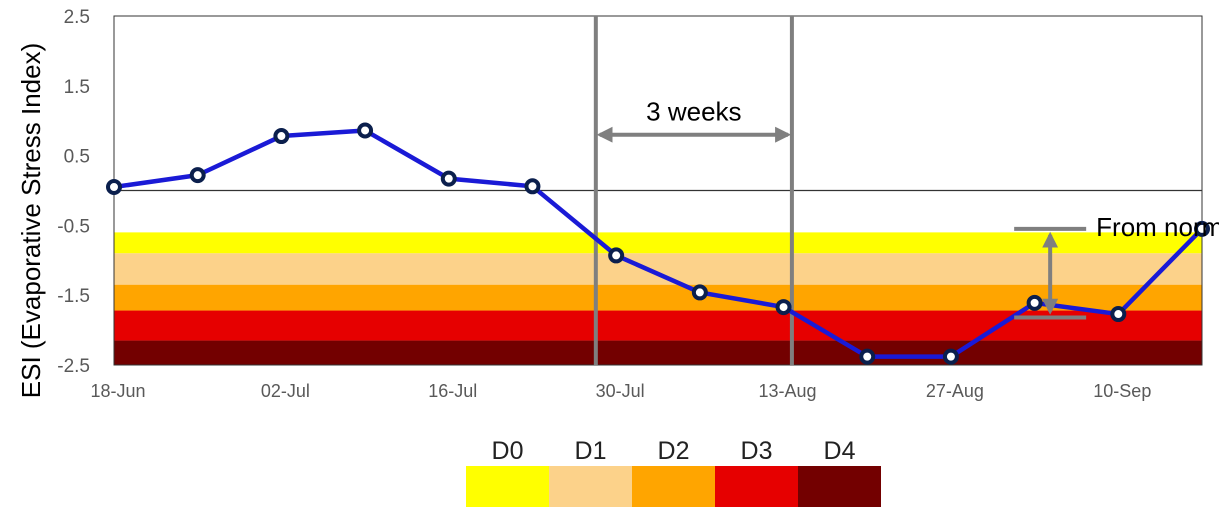 The image size is (1219, 517). Describe the element at coordinates (73, 366) in the screenshot. I see `y-tick-label: -2.5` at that location.